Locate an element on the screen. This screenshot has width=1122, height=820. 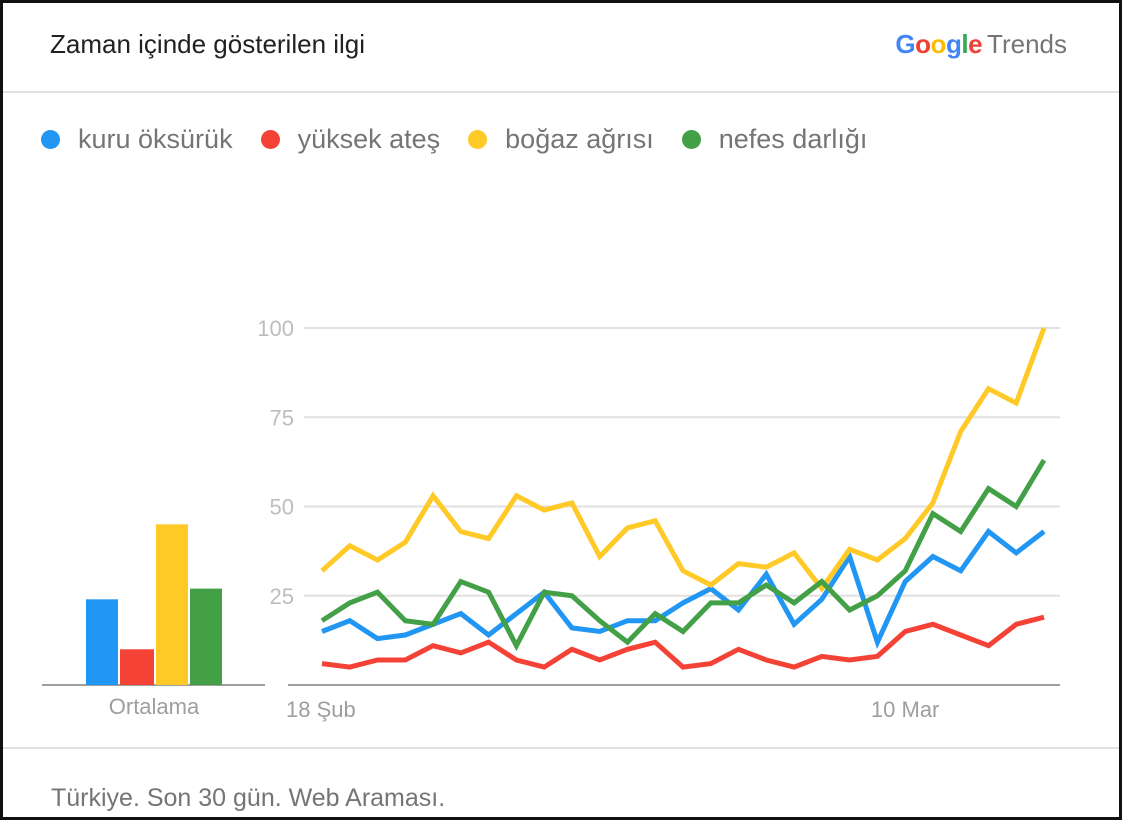
trends-wordmark: Trends is located at coordinates (1027, 44).